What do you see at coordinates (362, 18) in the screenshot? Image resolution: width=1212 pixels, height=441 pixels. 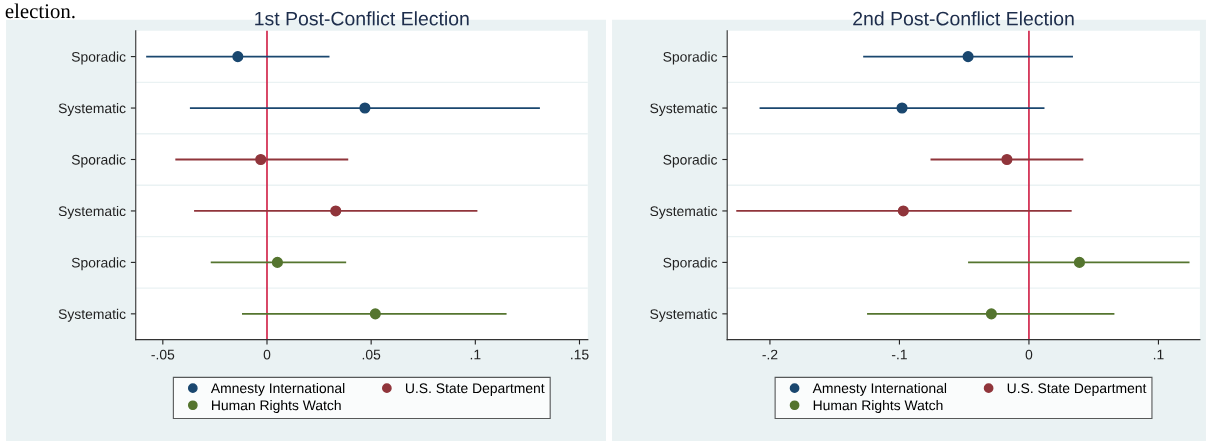 I see `chart-title: 1st Post-Conflict Election` at bounding box center [362, 18].